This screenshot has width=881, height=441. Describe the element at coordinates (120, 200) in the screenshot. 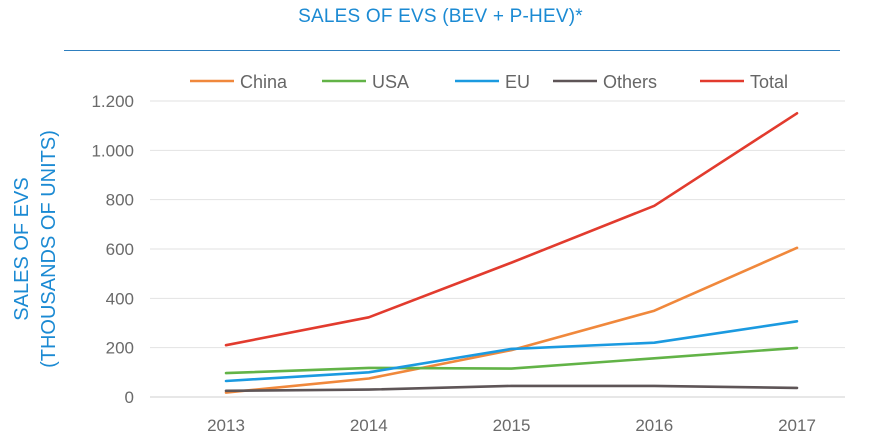

I see `y-tick-label: 800` at that location.